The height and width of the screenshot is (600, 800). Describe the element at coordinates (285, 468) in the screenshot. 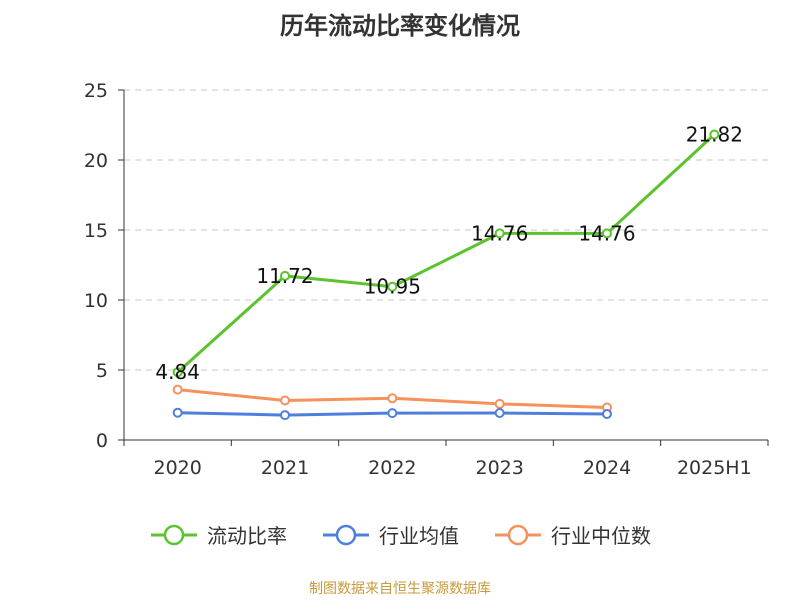

I see `x-tick-label: 2021` at that location.